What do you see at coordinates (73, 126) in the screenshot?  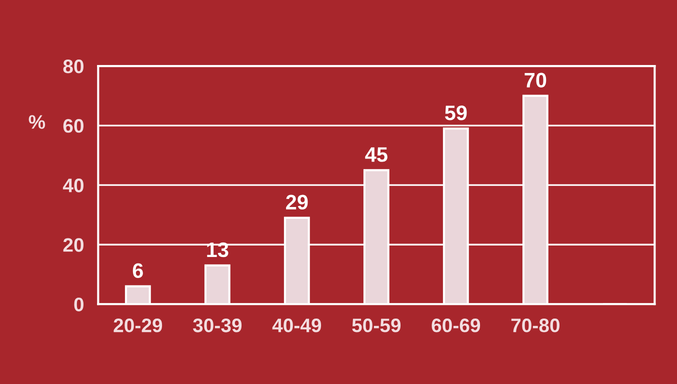 I see `y-tick-label: 60` at bounding box center [73, 126].